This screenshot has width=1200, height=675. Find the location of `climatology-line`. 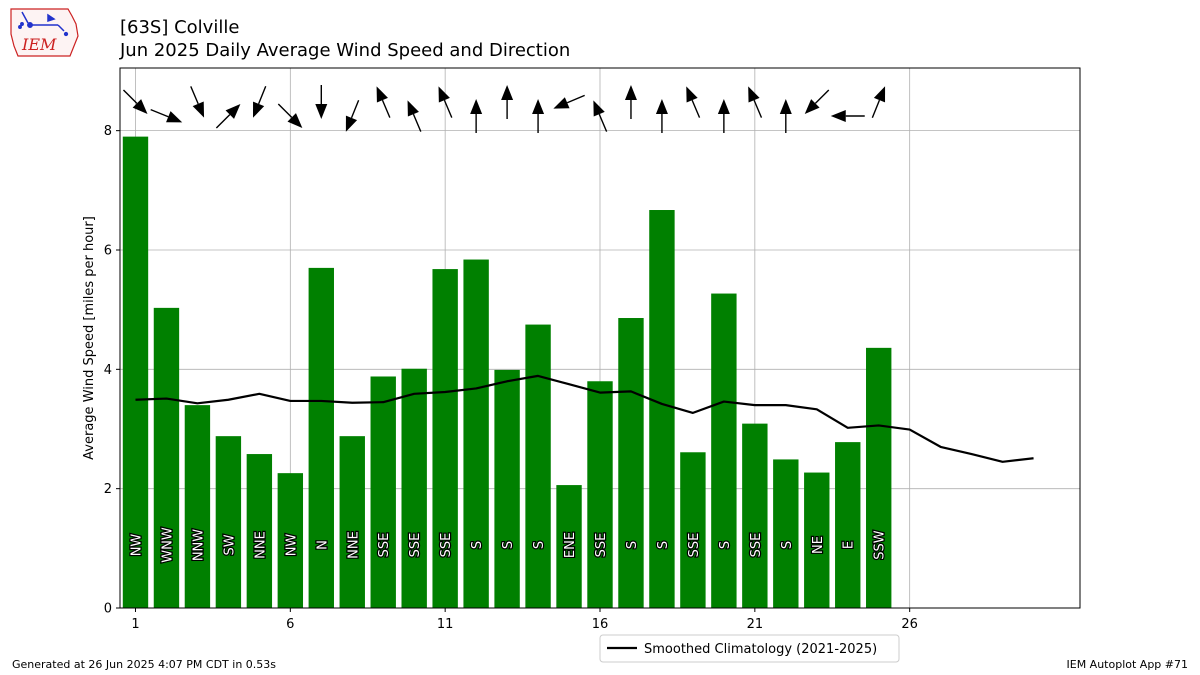

climatology-line is located at coordinates (584, 418).